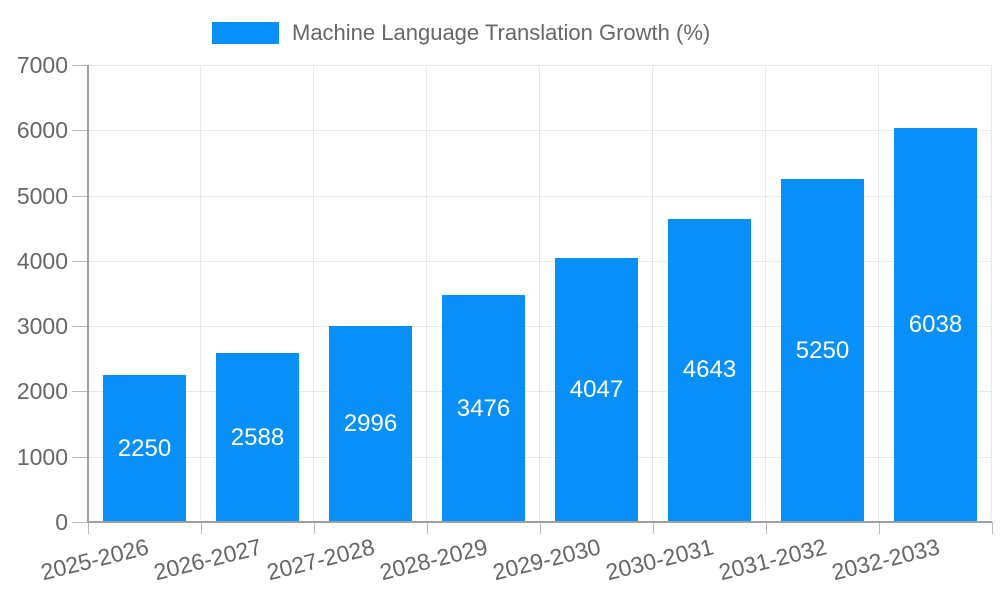 This screenshot has width=1000, height=600. Describe the element at coordinates (88, 293) in the screenshot. I see `y-axis-line` at that location.